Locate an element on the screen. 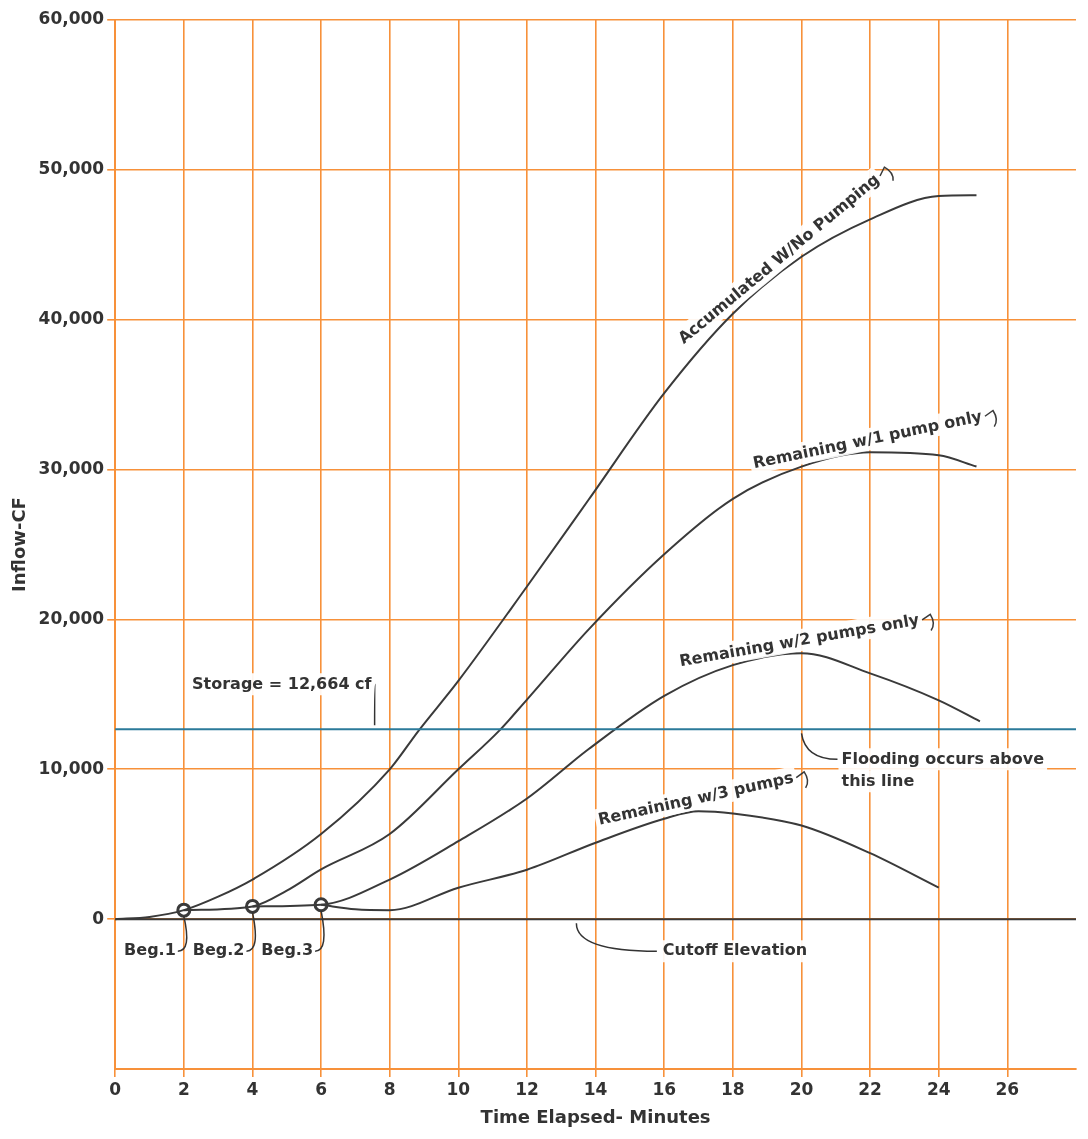 This screenshot has width=1088, height=1139. annotation: Beg.2 is located at coordinates (218, 950).